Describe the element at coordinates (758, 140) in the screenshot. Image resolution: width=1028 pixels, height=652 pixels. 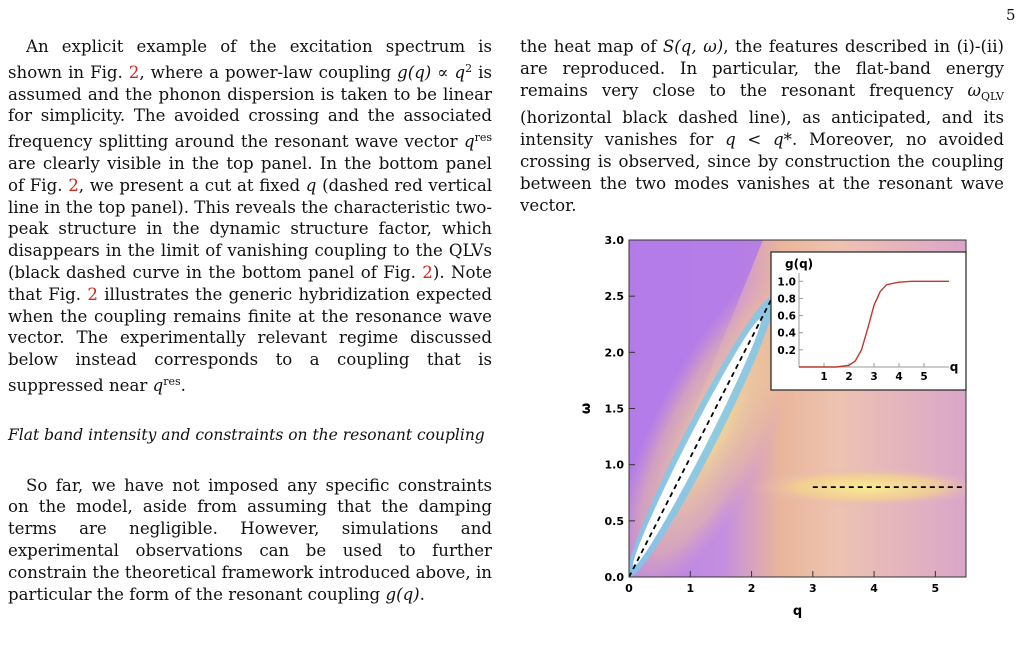
I see `math: q < q*` at that location.